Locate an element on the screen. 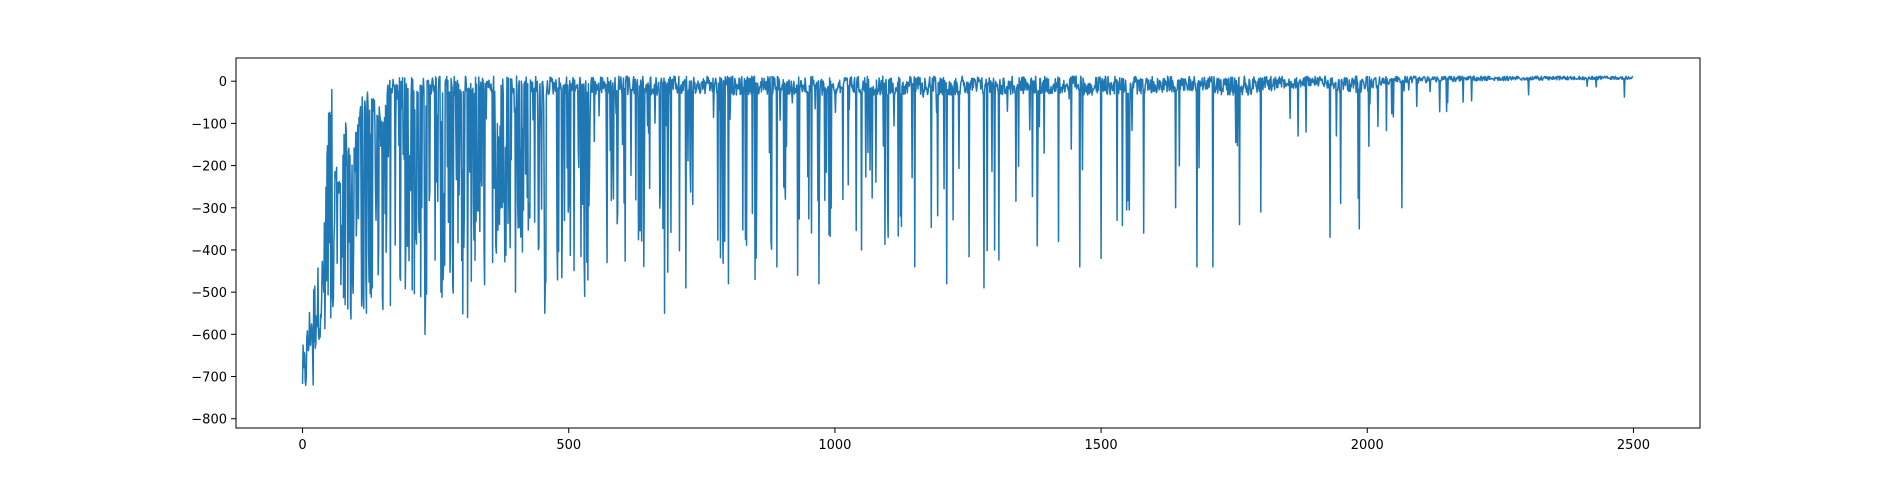 Image resolution: width=1882 pixels, height=480 pixels. x-tick-label: 2500 is located at coordinates (1633, 445).